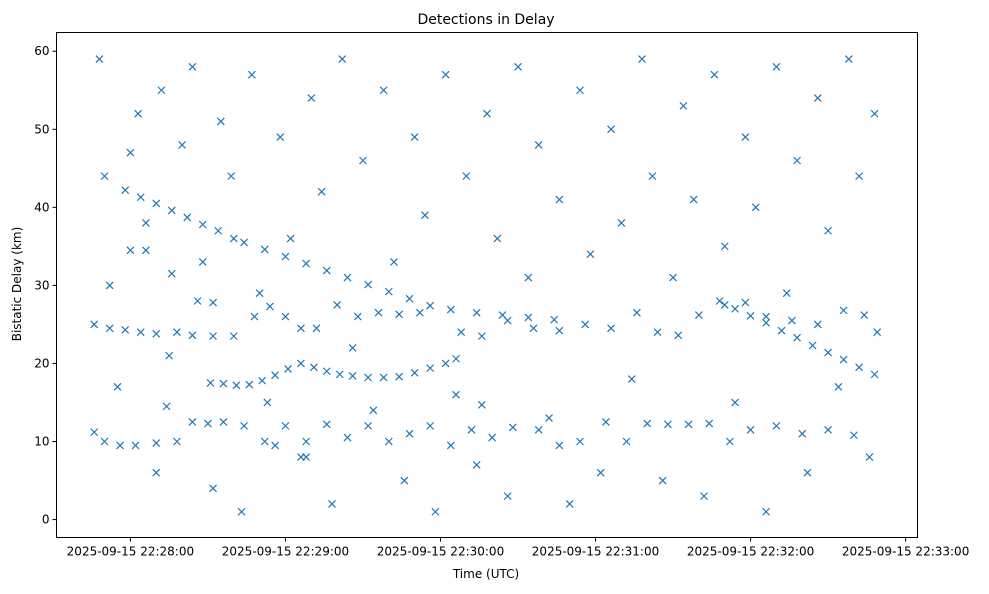  Describe the element at coordinates (41, 129) in the screenshot. I see `y-tick-label: 50` at that location.